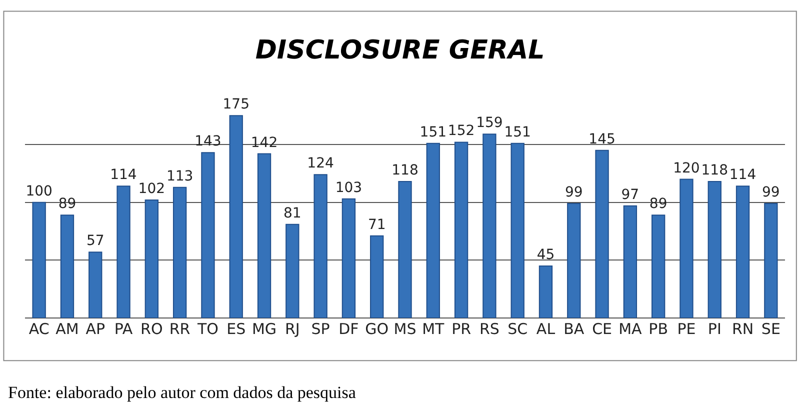  I want to click on x-tick-label: PI, so click(715, 329).